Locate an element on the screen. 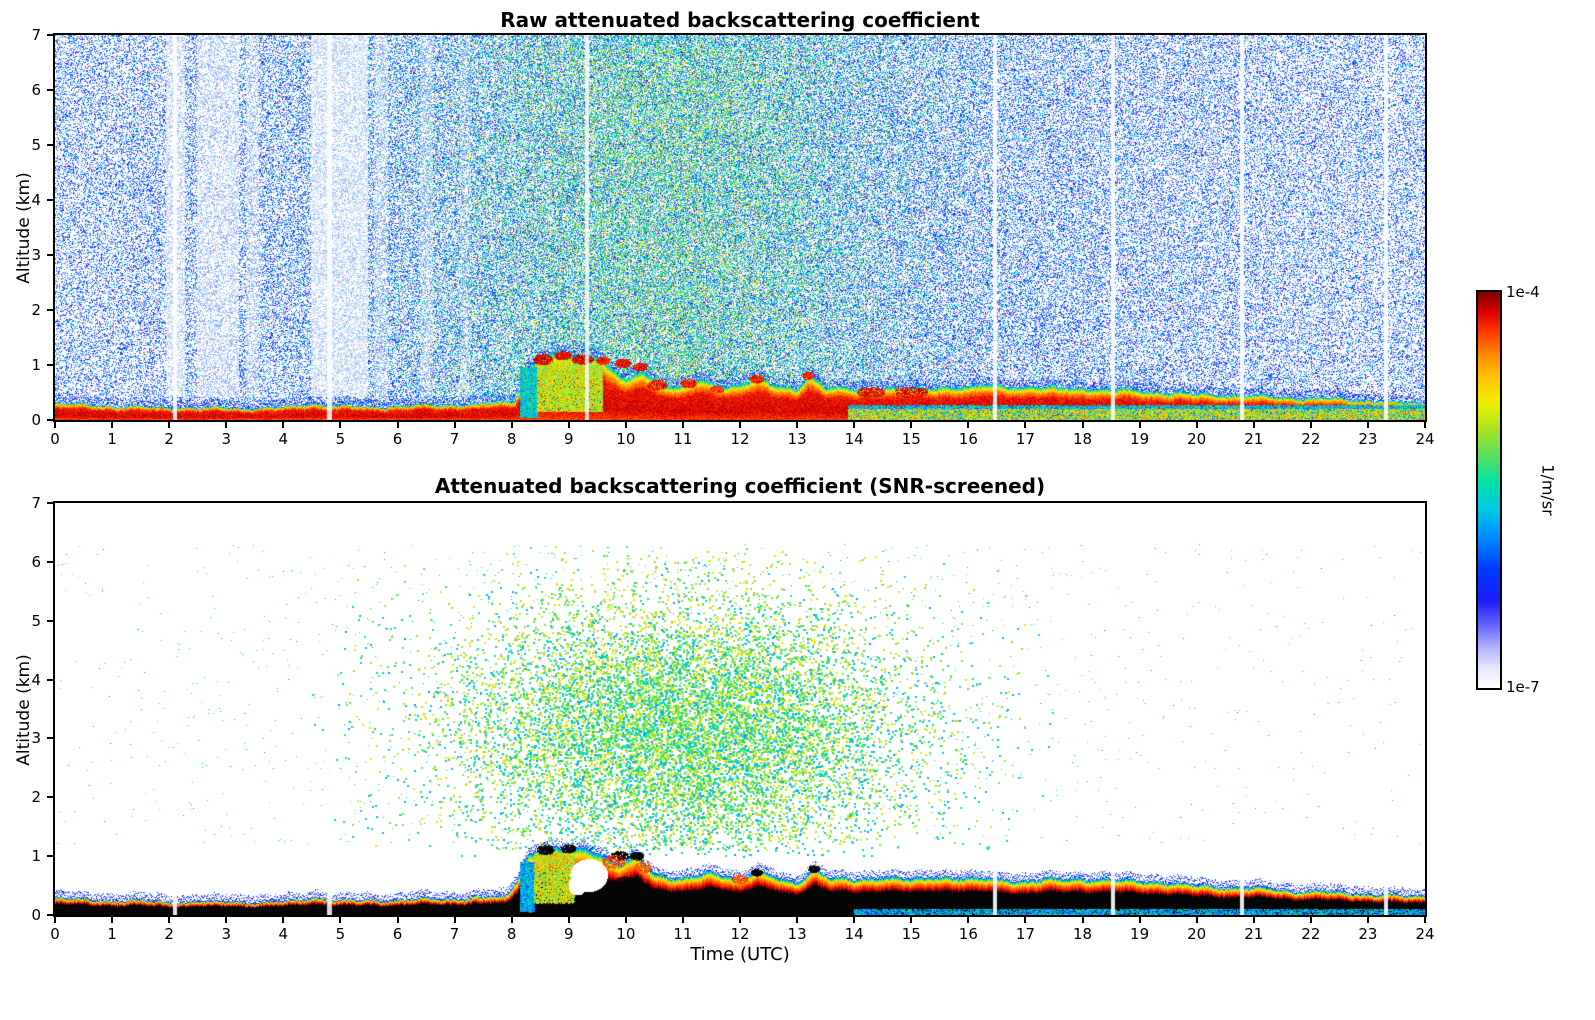 This screenshot has height=1020, width=1595. y-axis-label-bottom: Altitude (km) is located at coordinates (24, 710).